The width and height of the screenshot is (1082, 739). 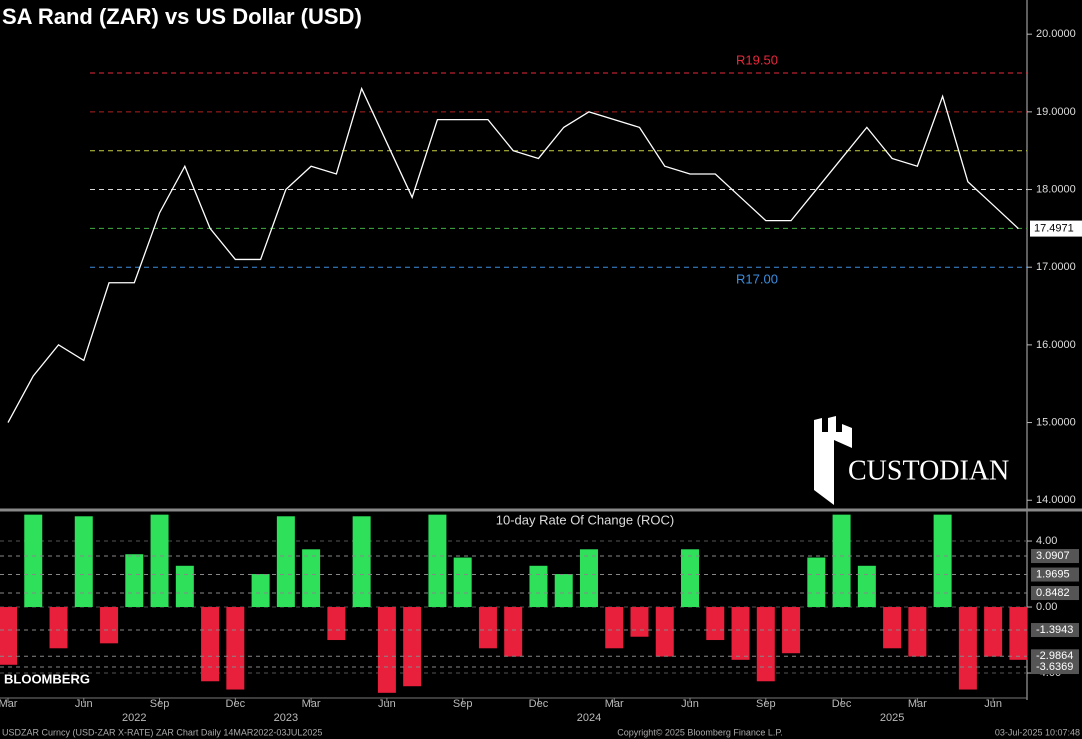 I want to click on last-price-label: 17.4971, so click(x=1054, y=228).